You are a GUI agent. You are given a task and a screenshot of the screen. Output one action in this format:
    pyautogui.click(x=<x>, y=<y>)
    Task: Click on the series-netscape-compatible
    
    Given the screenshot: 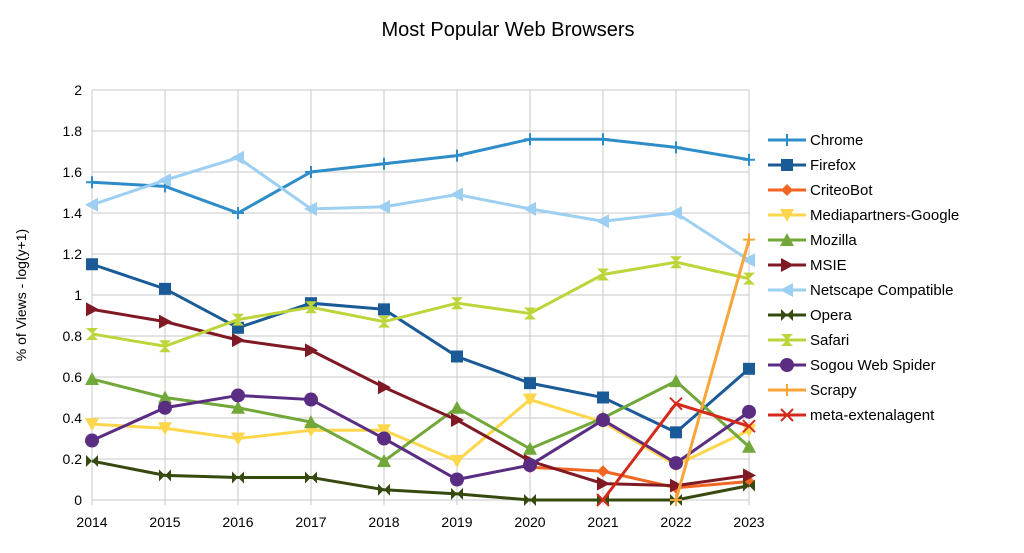 What is the action you would take?
    pyautogui.click(x=420, y=209)
    